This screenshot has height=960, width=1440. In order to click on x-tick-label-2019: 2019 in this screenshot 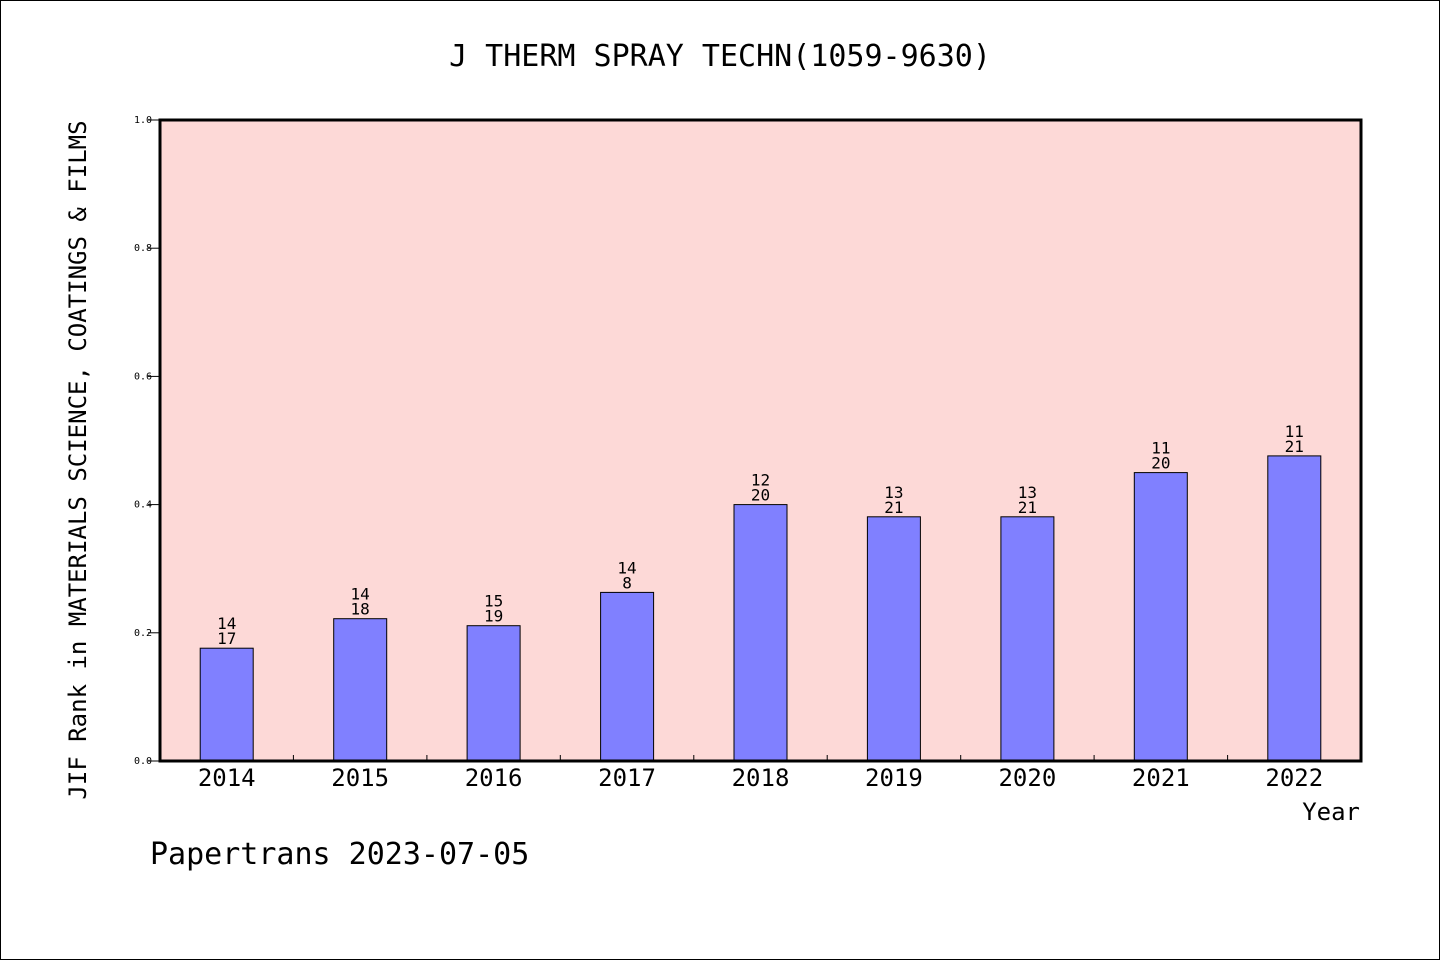, I will do `click(894, 778)`.